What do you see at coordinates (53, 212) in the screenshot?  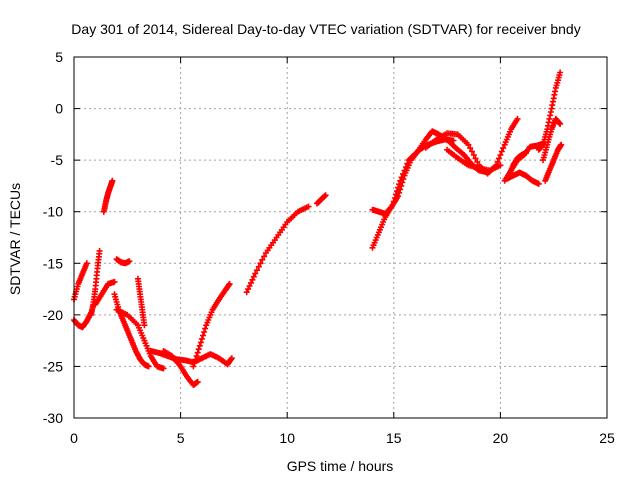 I see `y-tick-label: -10` at bounding box center [53, 212].